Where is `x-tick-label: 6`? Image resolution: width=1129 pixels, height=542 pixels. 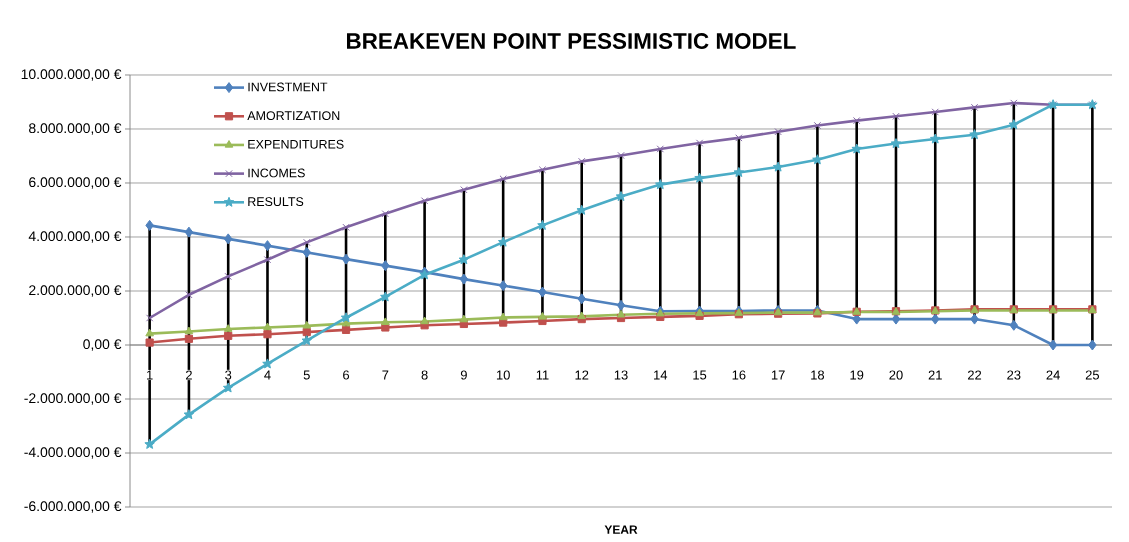 x-tick-label: 6 is located at coordinates (346, 375).